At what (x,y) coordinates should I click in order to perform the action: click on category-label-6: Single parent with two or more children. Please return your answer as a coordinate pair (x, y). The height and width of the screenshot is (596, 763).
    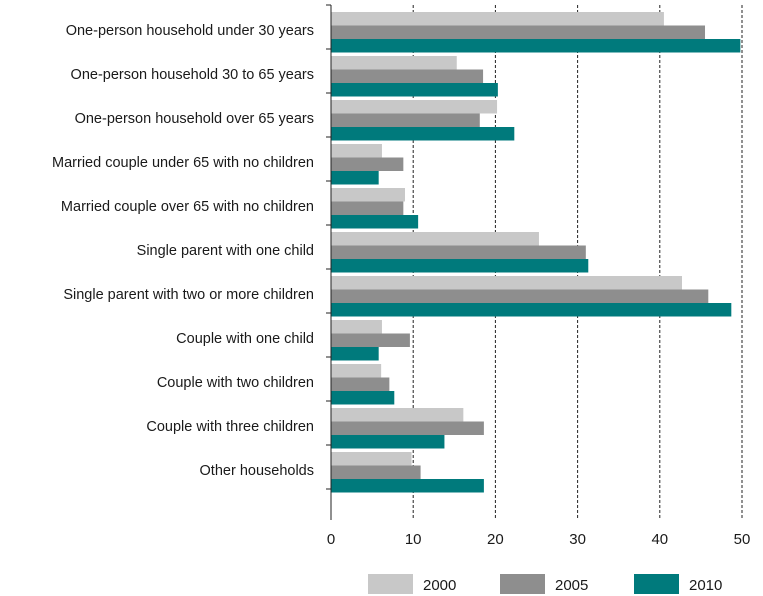
    Looking at the image, I should click on (188, 295).